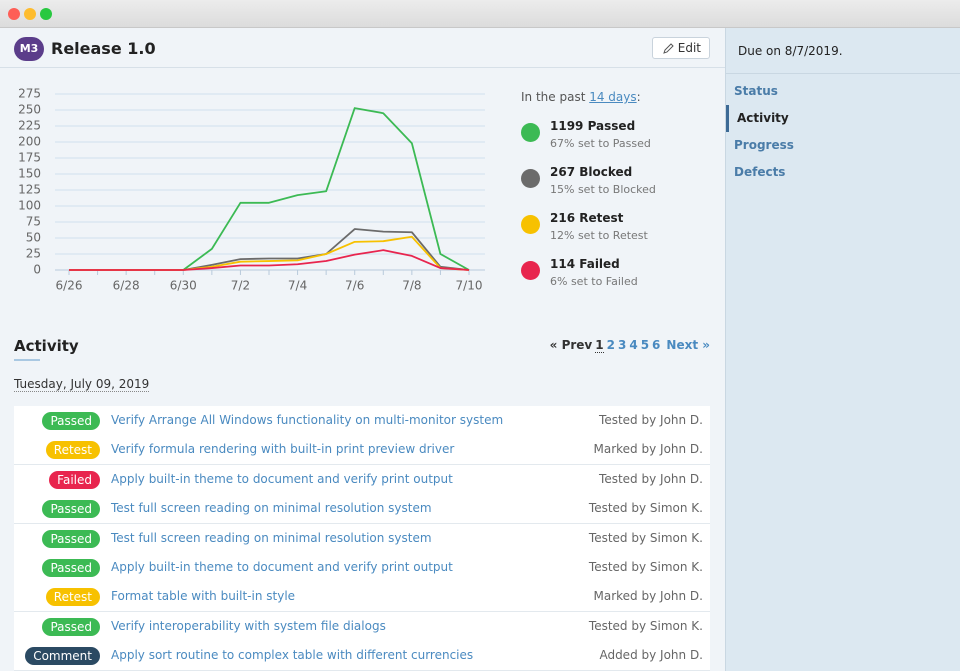 The width and height of the screenshot is (960, 671). I want to click on status-badge: Failed, so click(74, 479).